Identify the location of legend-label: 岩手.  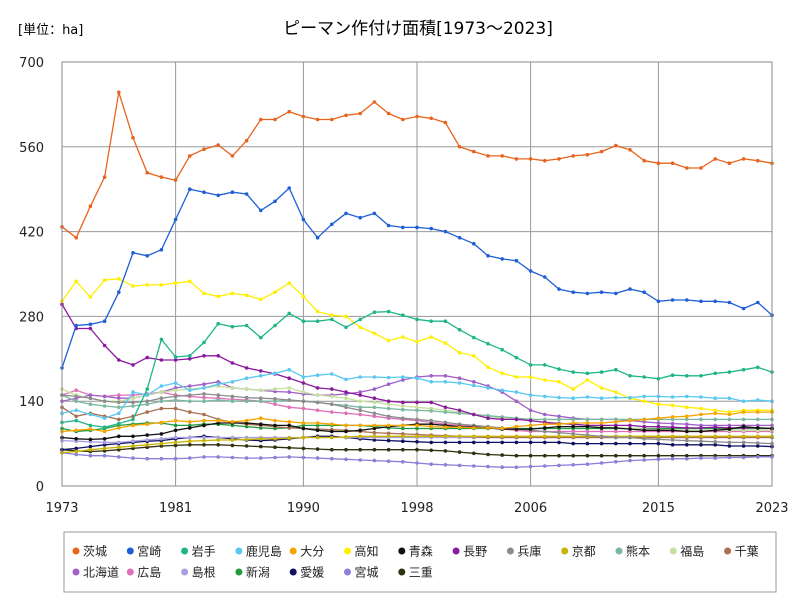
(204, 551).